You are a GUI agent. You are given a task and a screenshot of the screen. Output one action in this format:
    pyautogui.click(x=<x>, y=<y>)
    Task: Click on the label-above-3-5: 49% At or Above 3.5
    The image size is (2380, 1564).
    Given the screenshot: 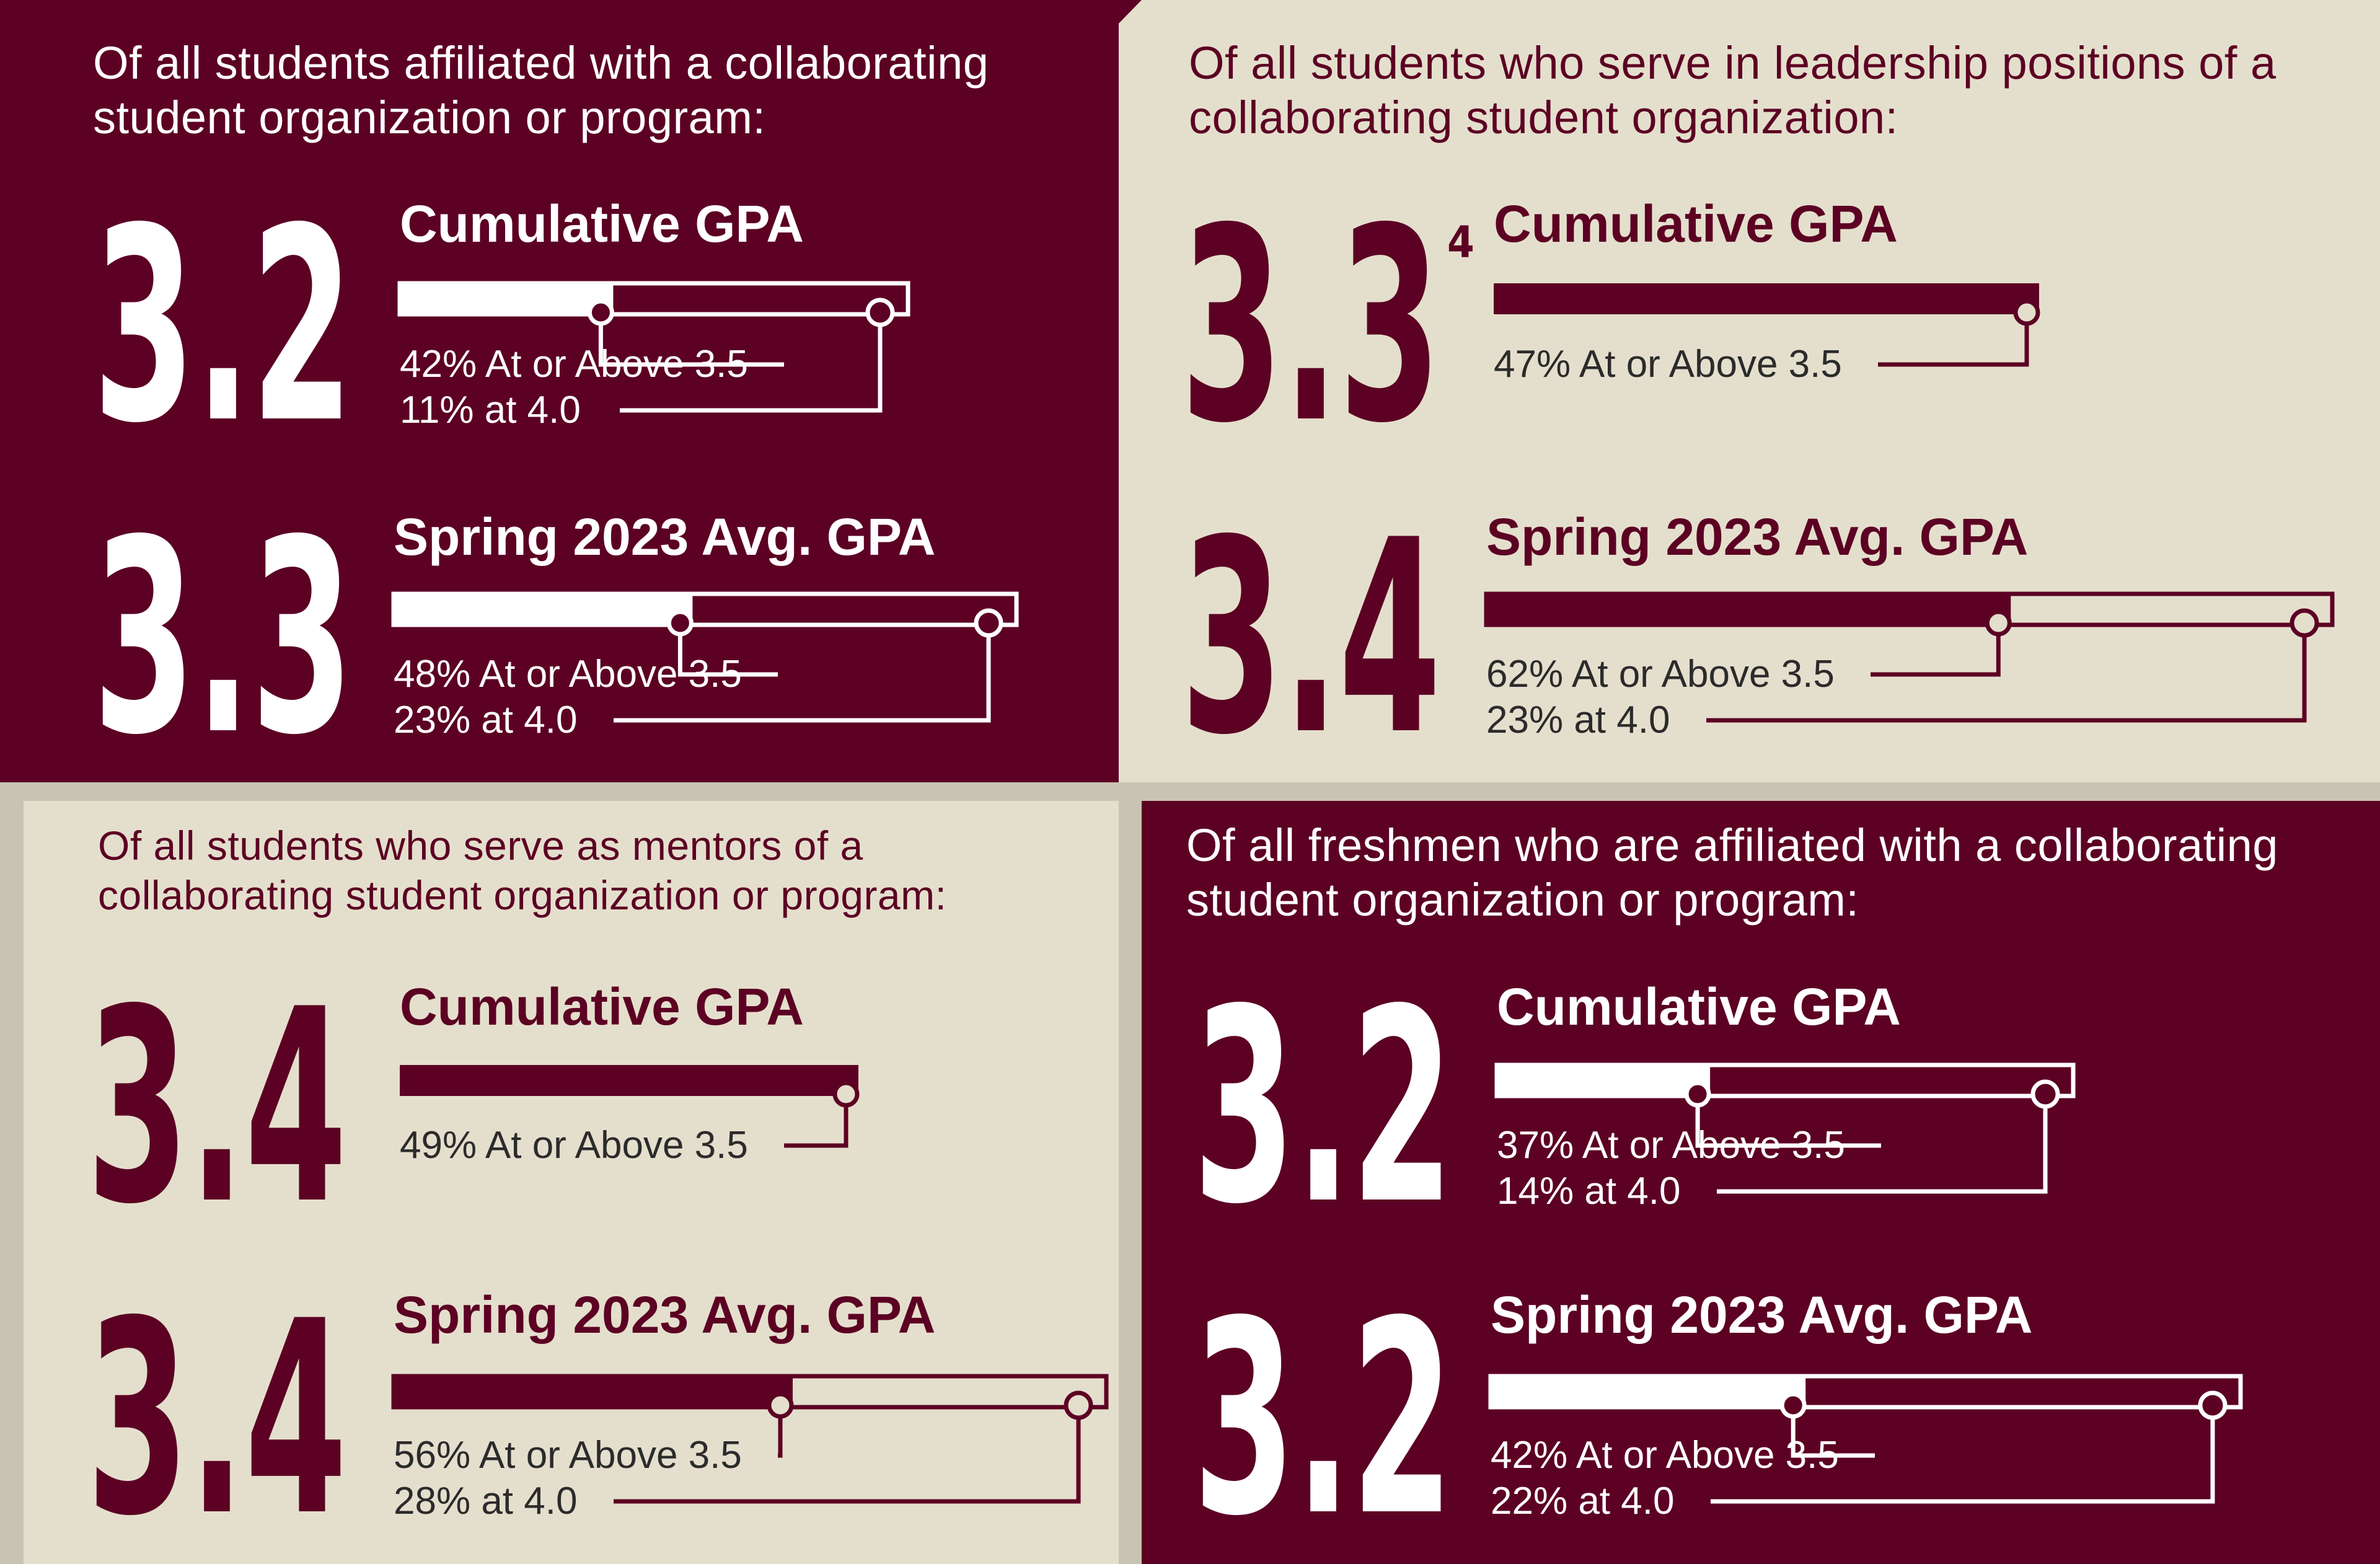 What is the action you would take?
    pyautogui.click(x=574, y=1145)
    